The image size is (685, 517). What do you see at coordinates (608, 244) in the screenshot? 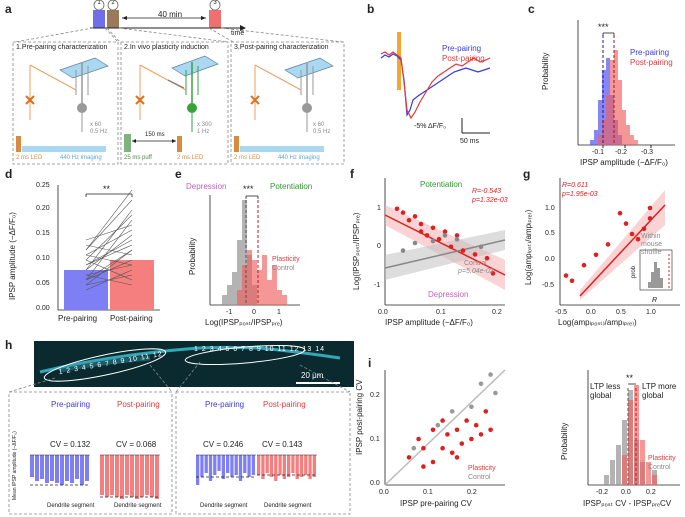
I see `g-points` at bounding box center [608, 244].